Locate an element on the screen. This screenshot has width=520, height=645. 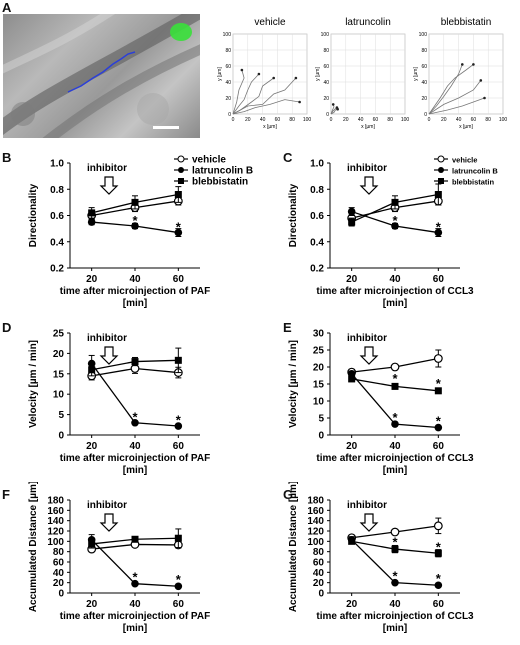
track-y-tick: 80 is located at coordinates (424, 51).